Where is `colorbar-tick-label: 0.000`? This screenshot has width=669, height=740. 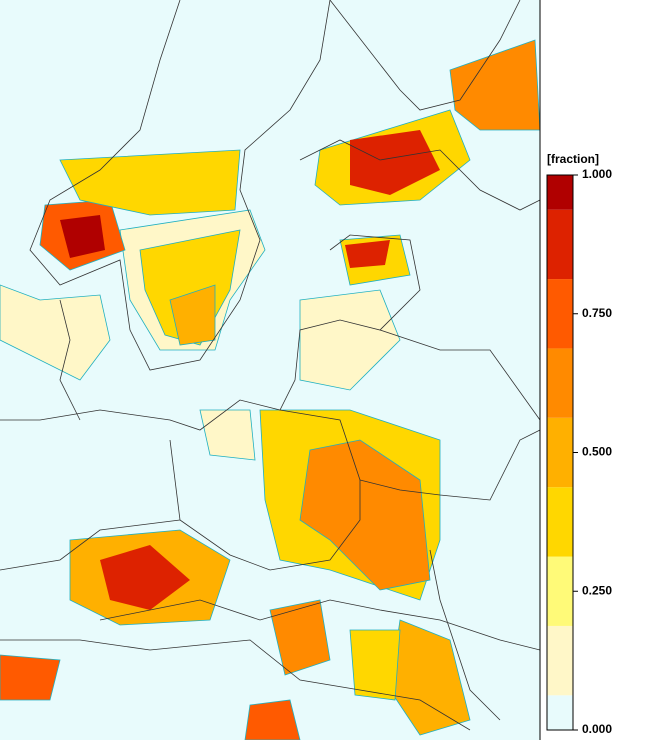 colorbar-tick-label: 0.000 is located at coordinates (597, 729).